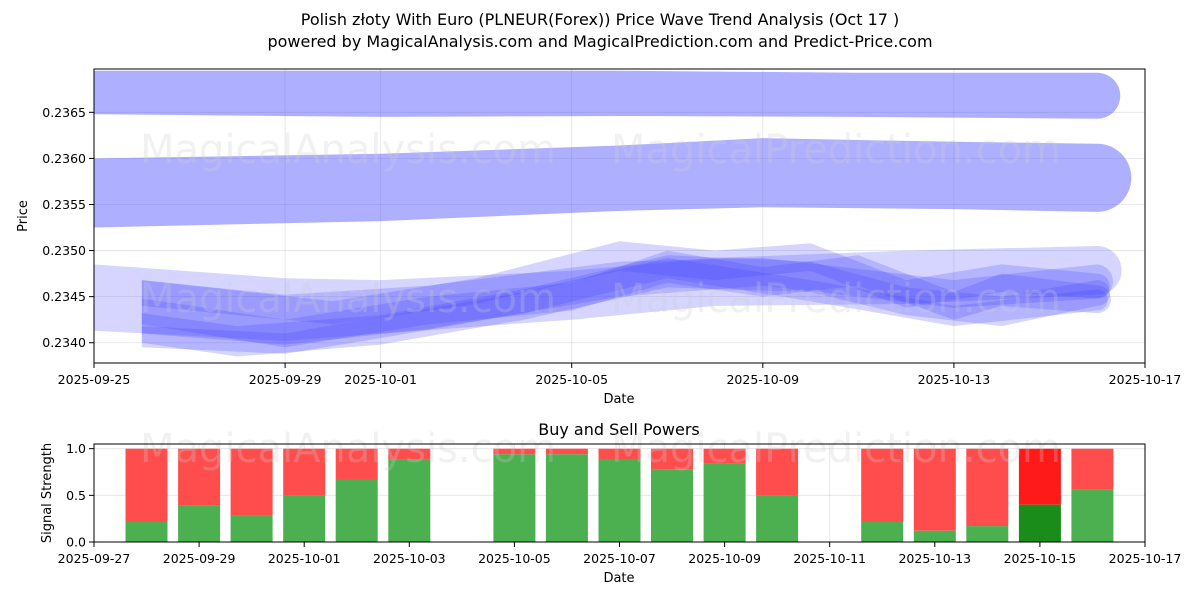 This screenshot has height=600, width=1200. What do you see at coordinates (934, 558) in the screenshot?
I see `signal-x-tick-label: 2025-10-13` at bounding box center [934, 558].